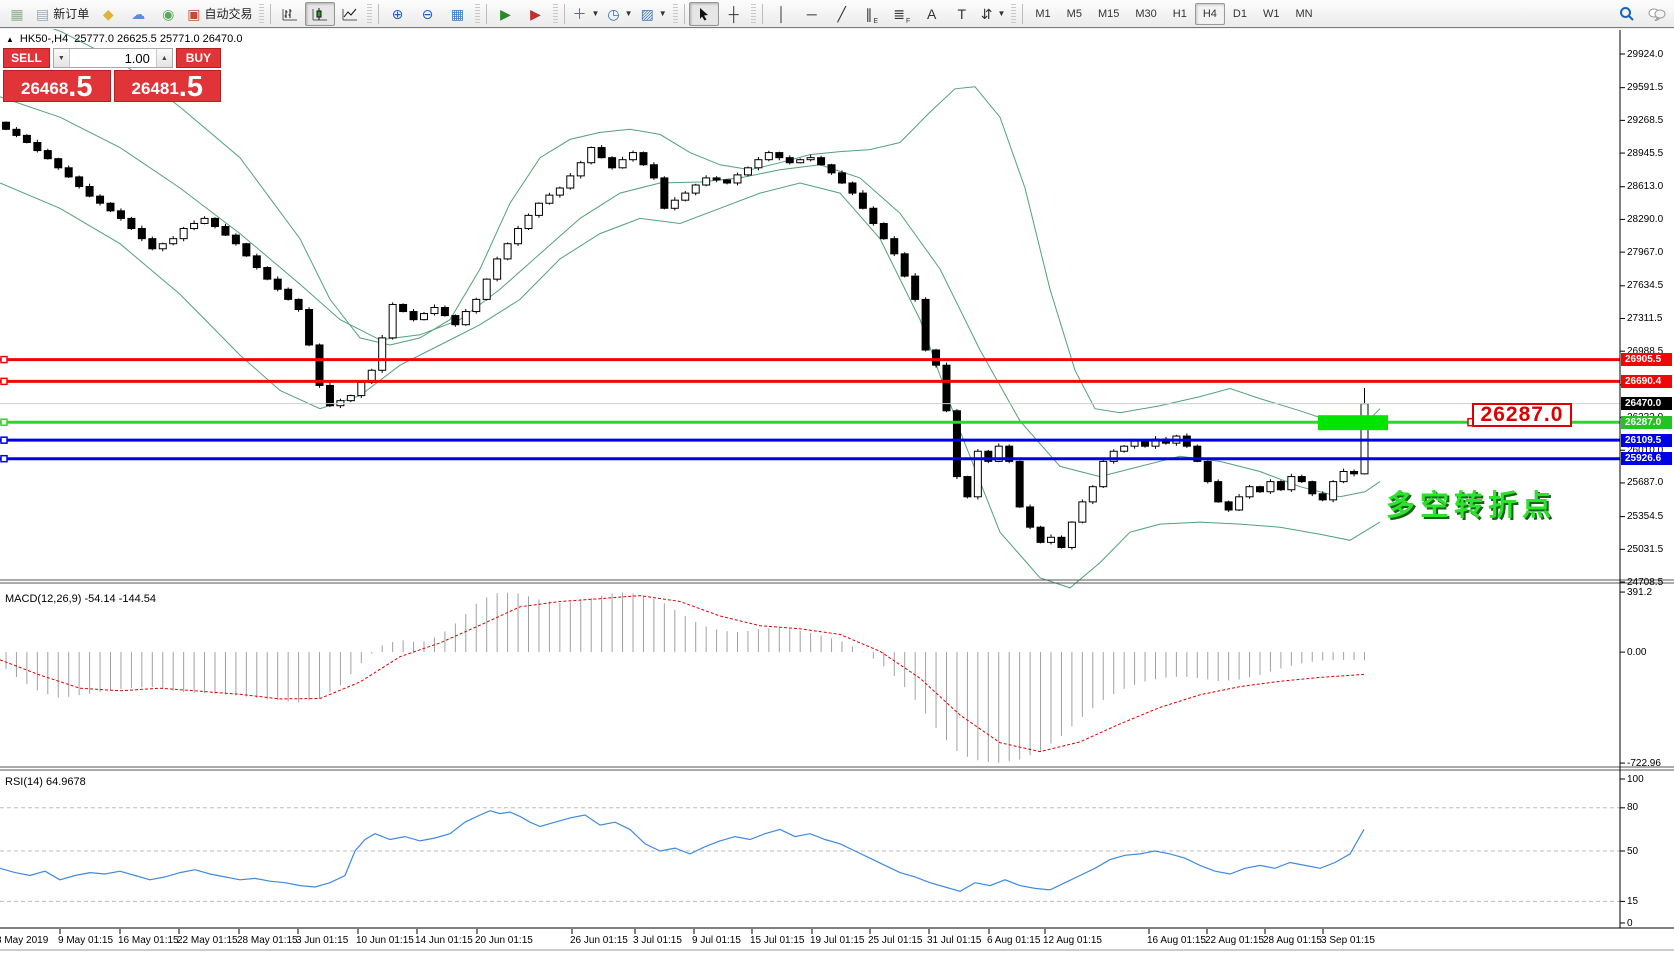  I want to click on timeframe-h4-button: H4, so click(1209, 13).